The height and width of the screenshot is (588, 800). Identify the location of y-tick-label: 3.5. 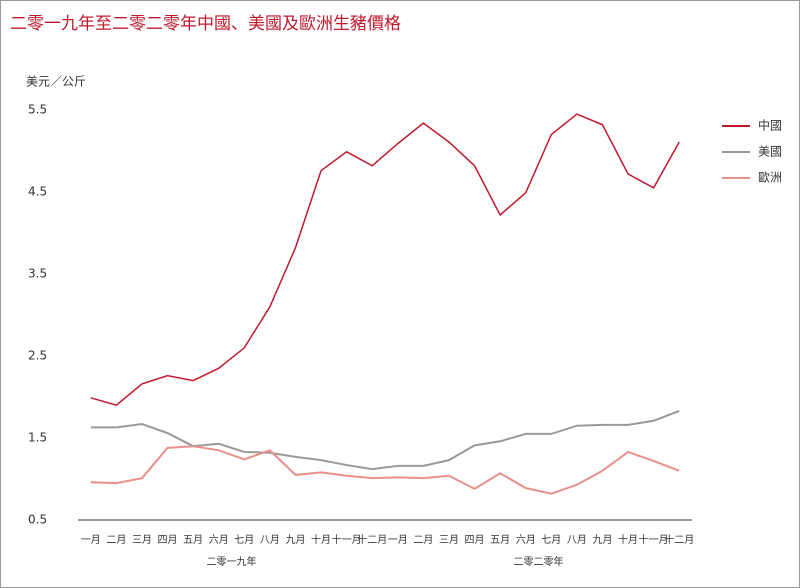
(37, 274).